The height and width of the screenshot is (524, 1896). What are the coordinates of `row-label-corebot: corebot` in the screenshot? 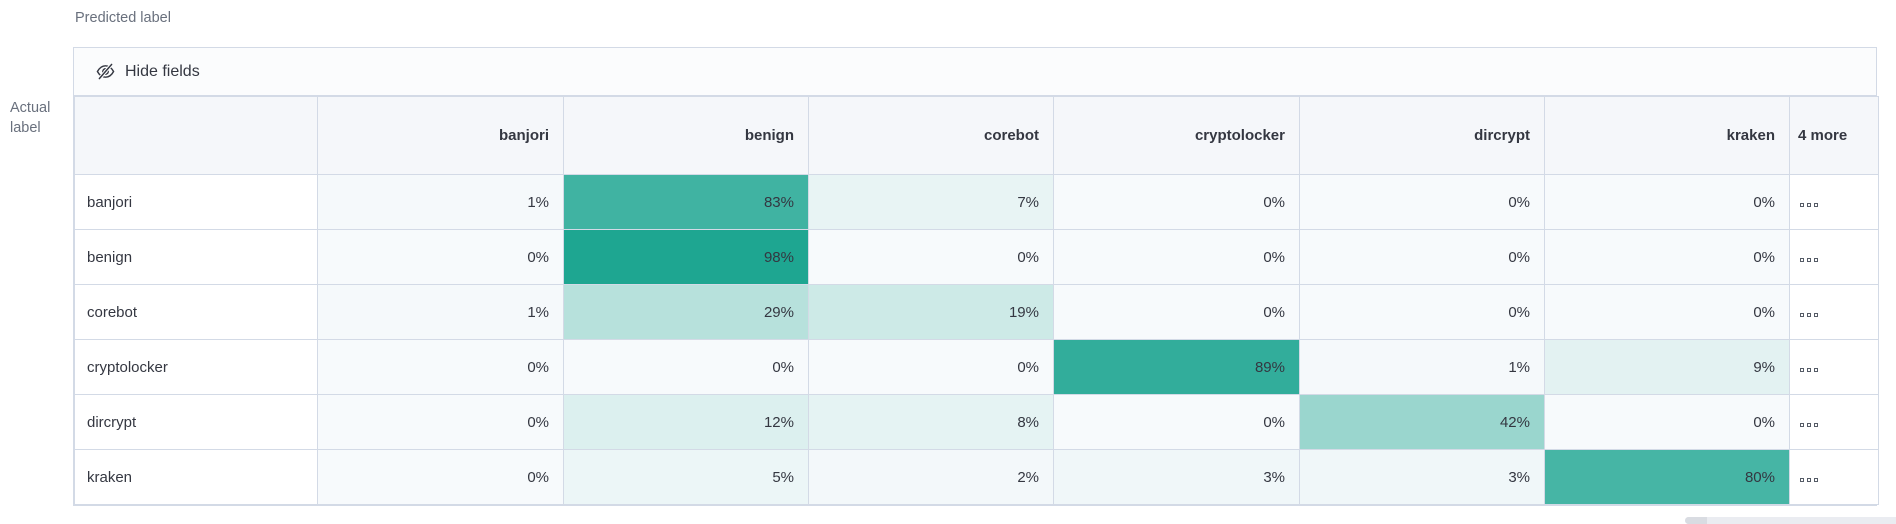 It's located at (196, 312).